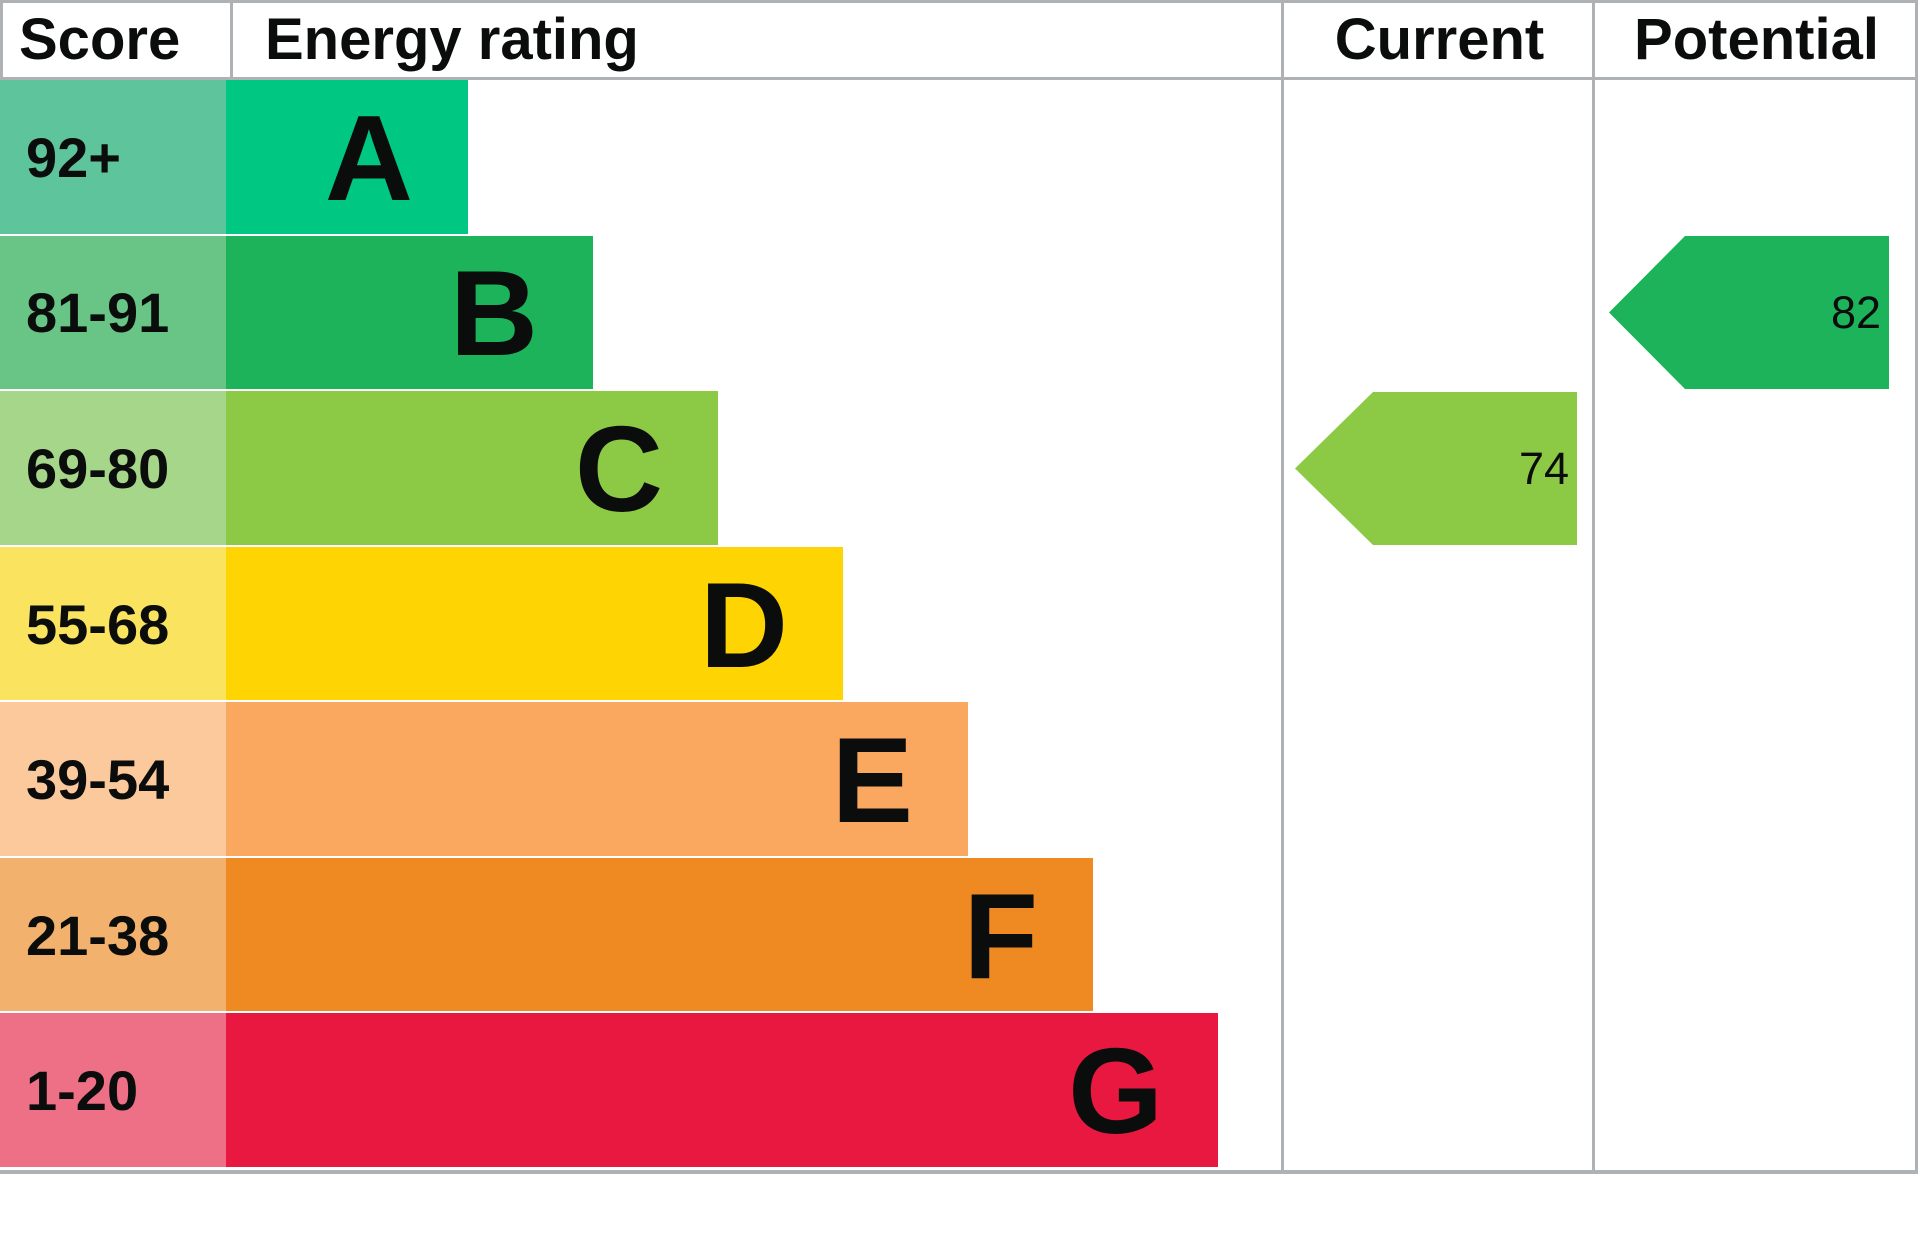  I want to click on band-bar-g: G, so click(722, 1091).